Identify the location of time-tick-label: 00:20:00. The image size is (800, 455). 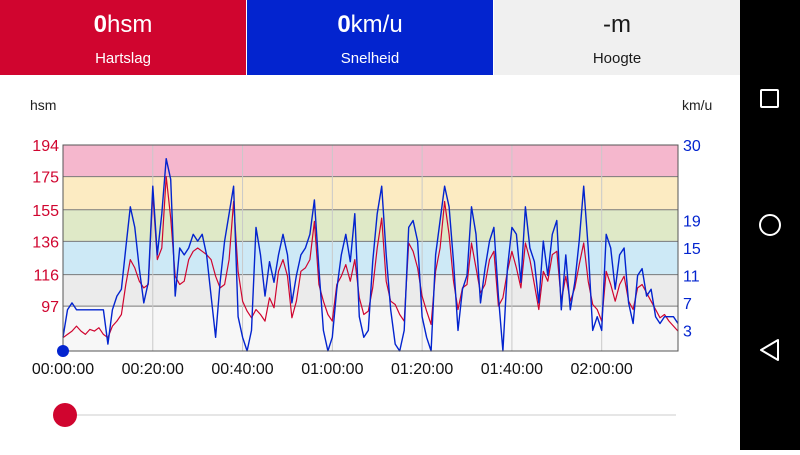
(153, 369).